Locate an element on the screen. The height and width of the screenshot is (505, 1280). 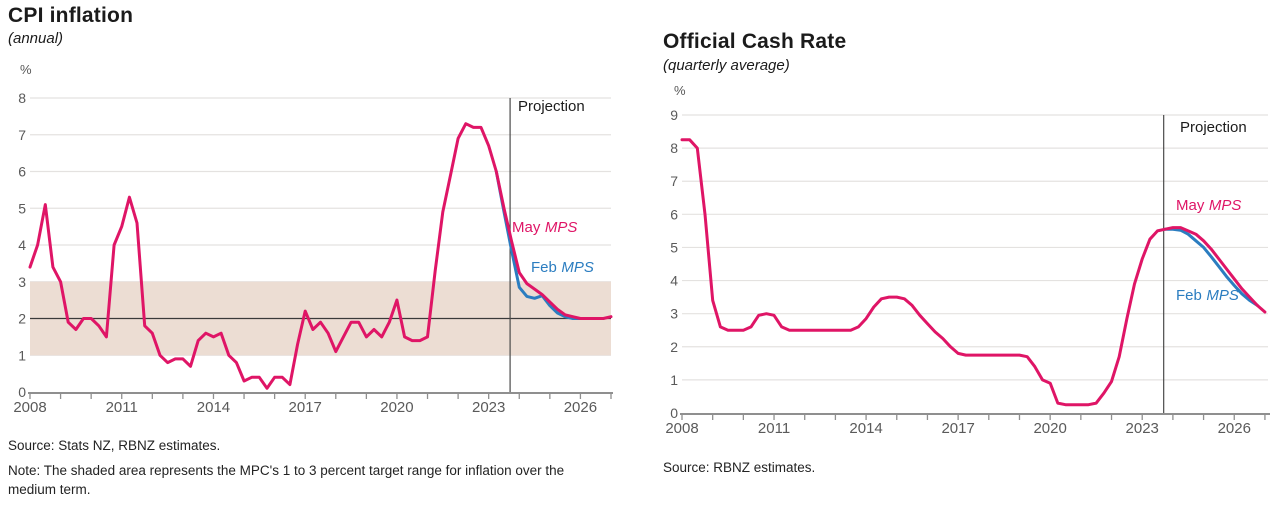
cpi-may-mps-label: May MPS is located at coordinates (544, 227).